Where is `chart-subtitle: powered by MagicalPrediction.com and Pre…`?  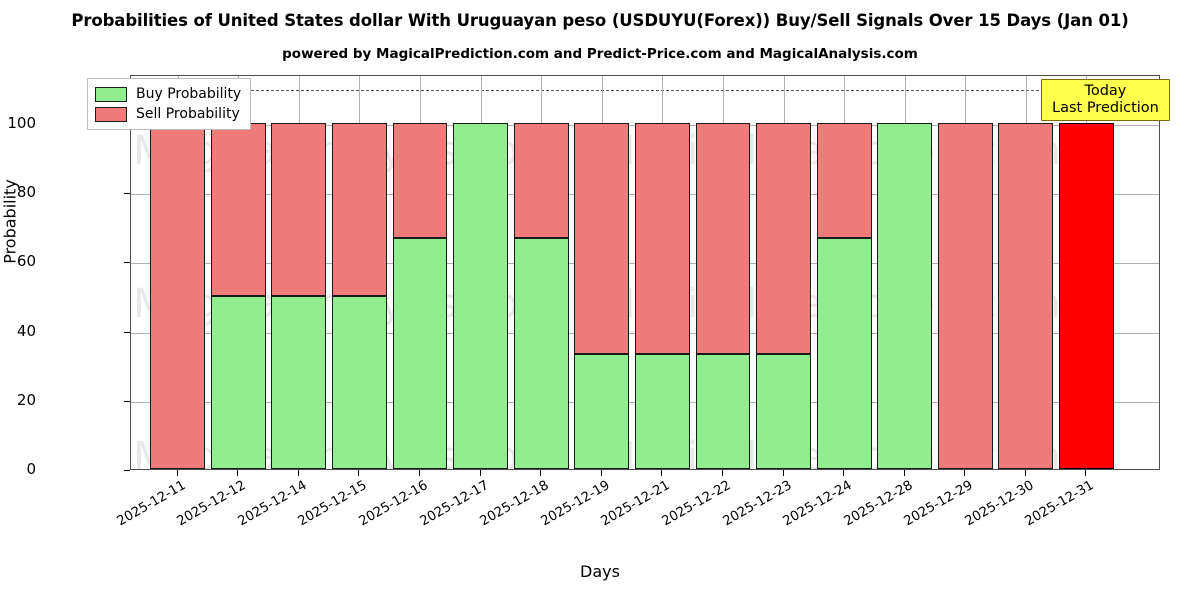 chart-subtitle: powered by MagicalPrediction.com and Pre… is located at coordinates (600, 54).